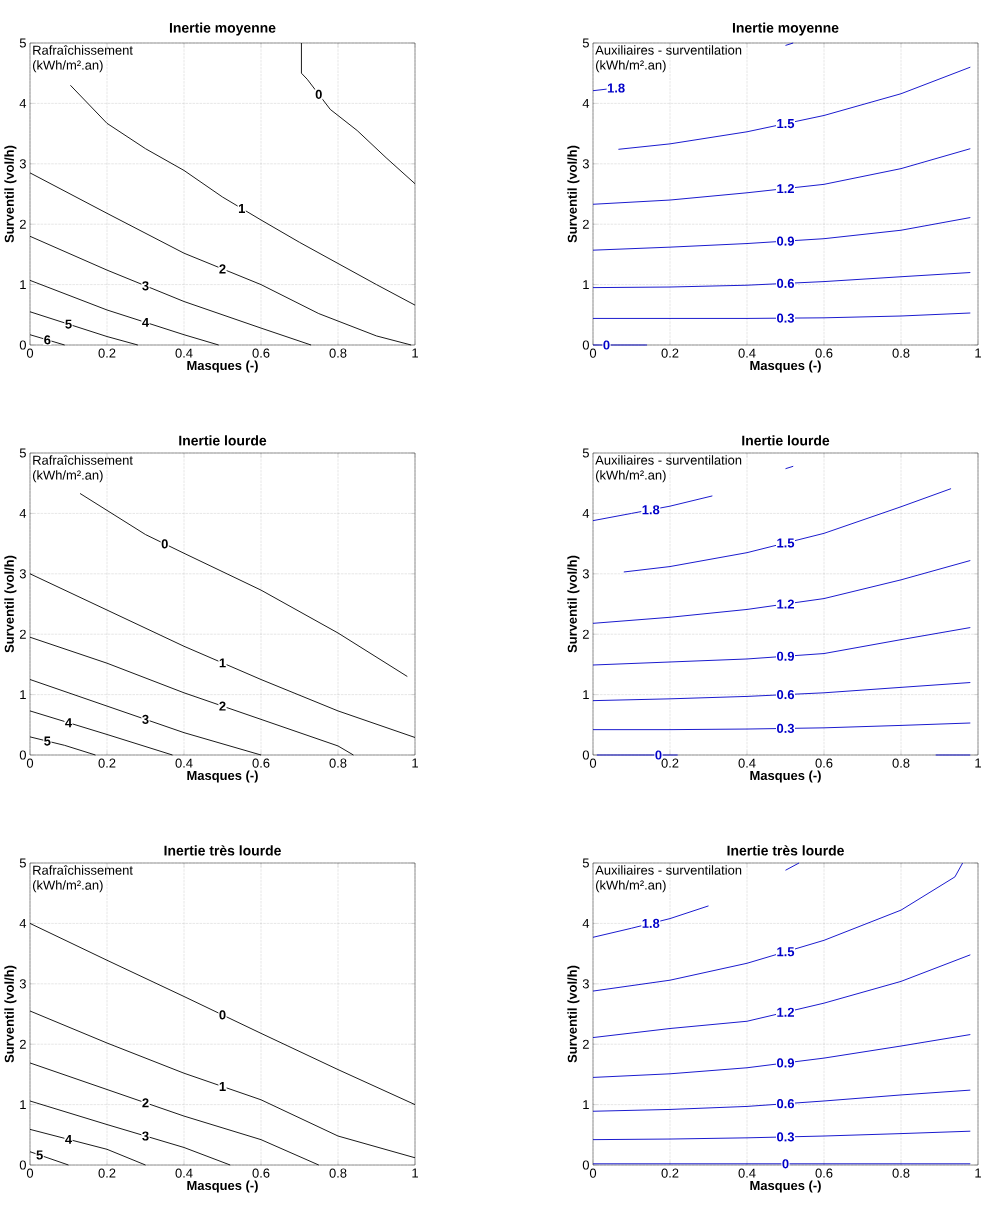  I want to click on chart-title: Inertie très lourde, so click(222, 850).